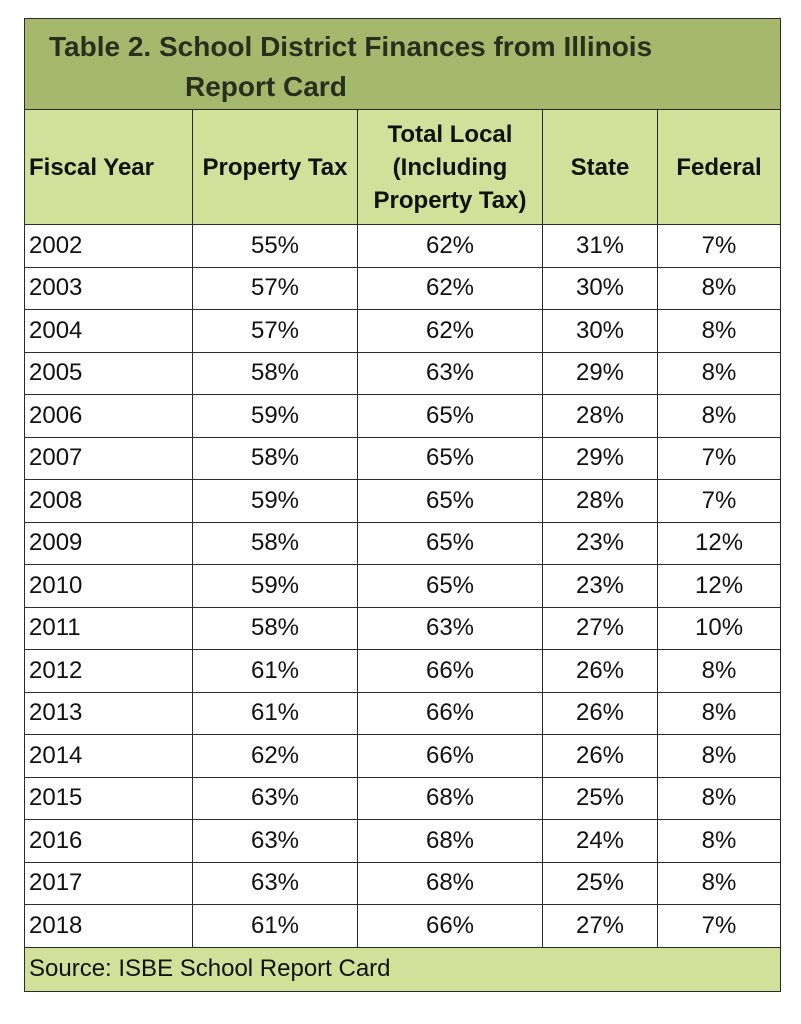 The image size is (801, 1024). What do you see at coordinates (450, 200) in the screenshot?
I see `header-total-local-line-3: Property Tax)` at bounding box center [450, 200].